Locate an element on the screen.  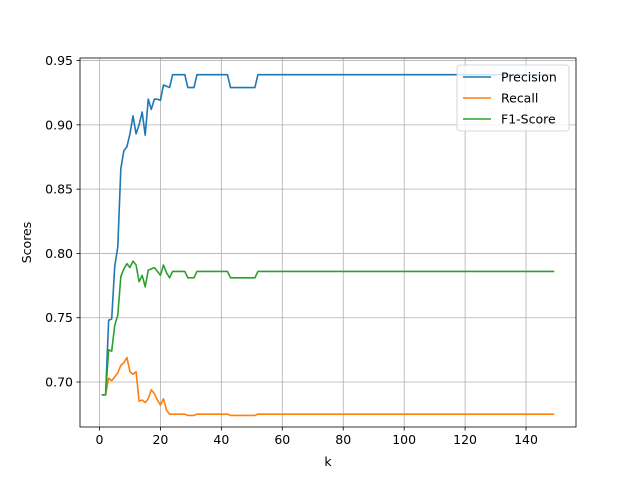
legend-entry: F1-Score is located at coordinates (528, 119).